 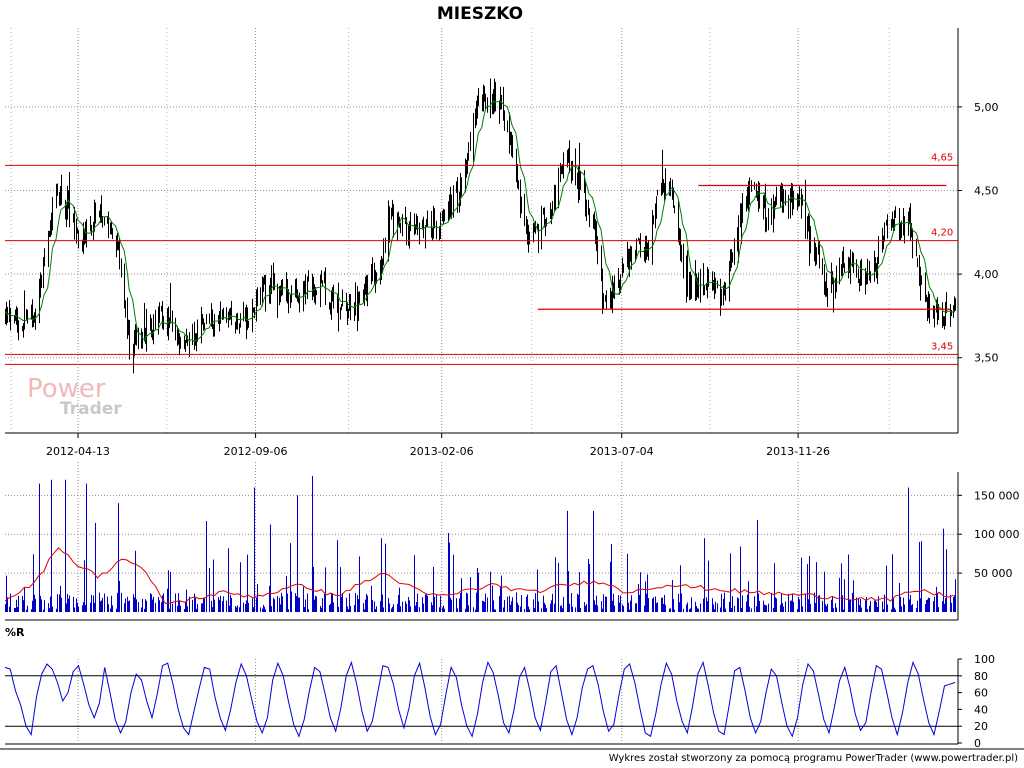 I want to click on watermark-power: Power, so click(x=66, y=389).